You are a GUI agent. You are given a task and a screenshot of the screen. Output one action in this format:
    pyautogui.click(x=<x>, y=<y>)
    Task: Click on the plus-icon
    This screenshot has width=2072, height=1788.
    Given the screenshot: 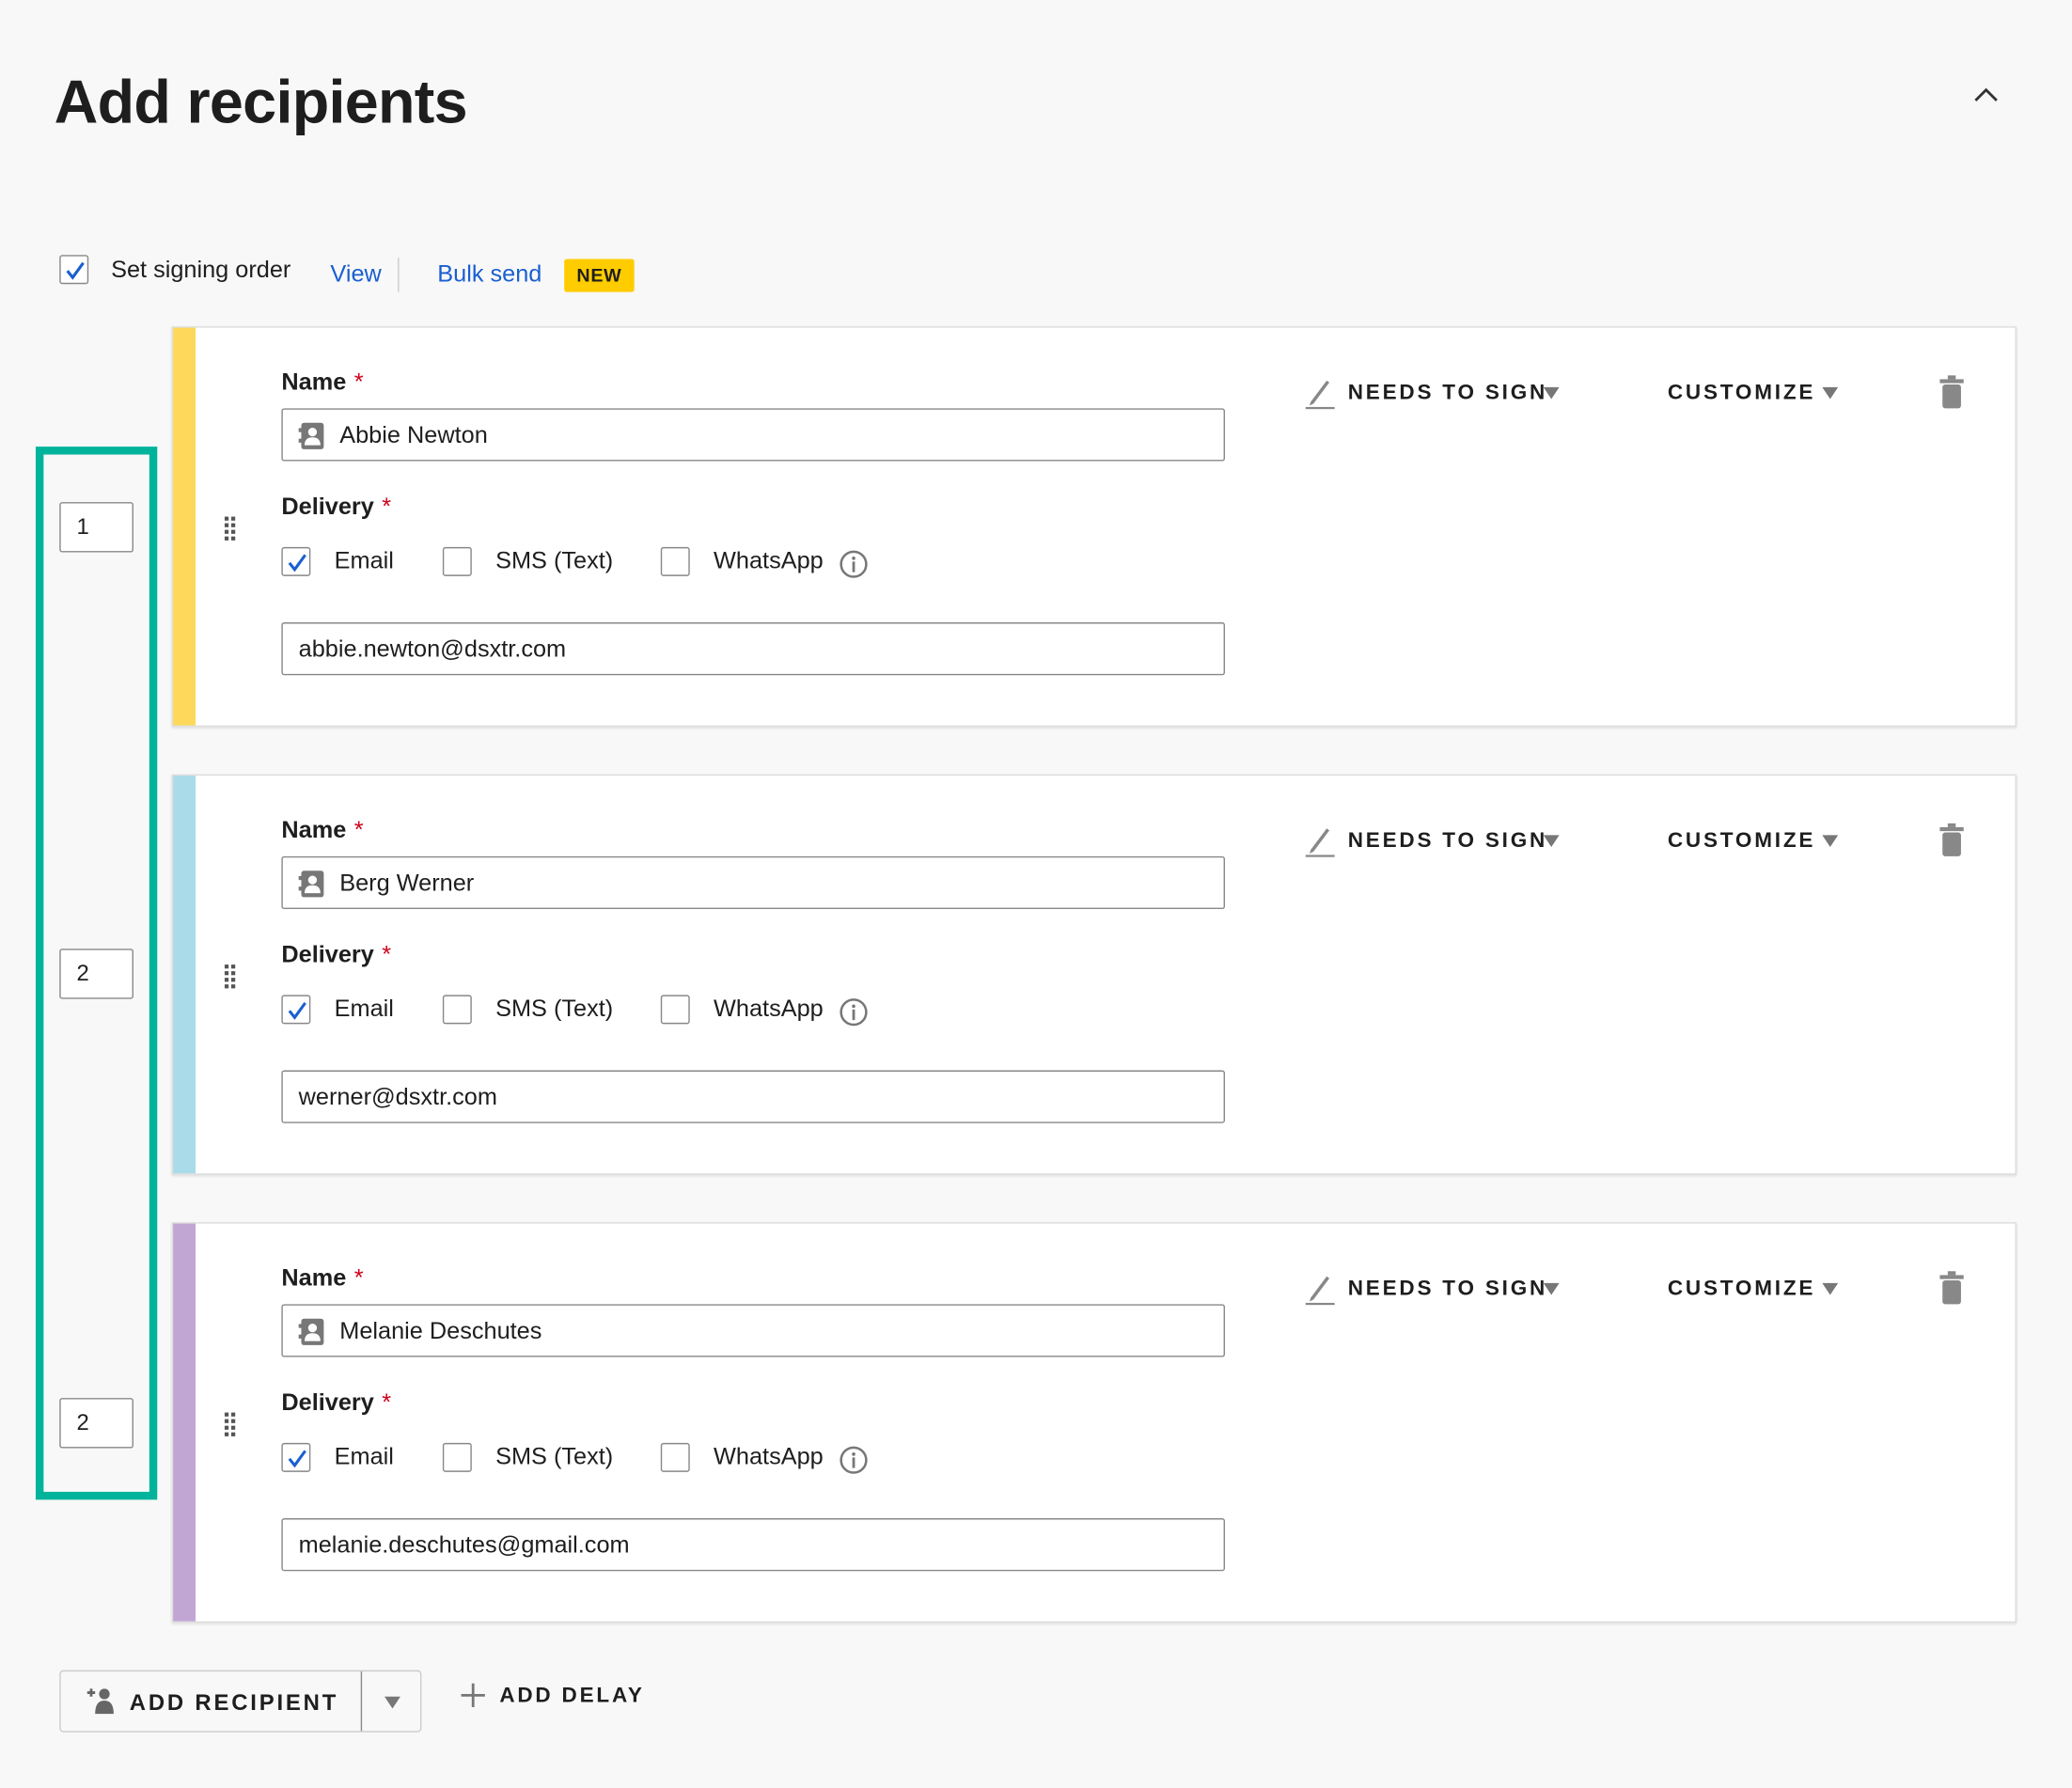 What is the action you would take?
    pyautogui.click(x=473, y=1695)
    